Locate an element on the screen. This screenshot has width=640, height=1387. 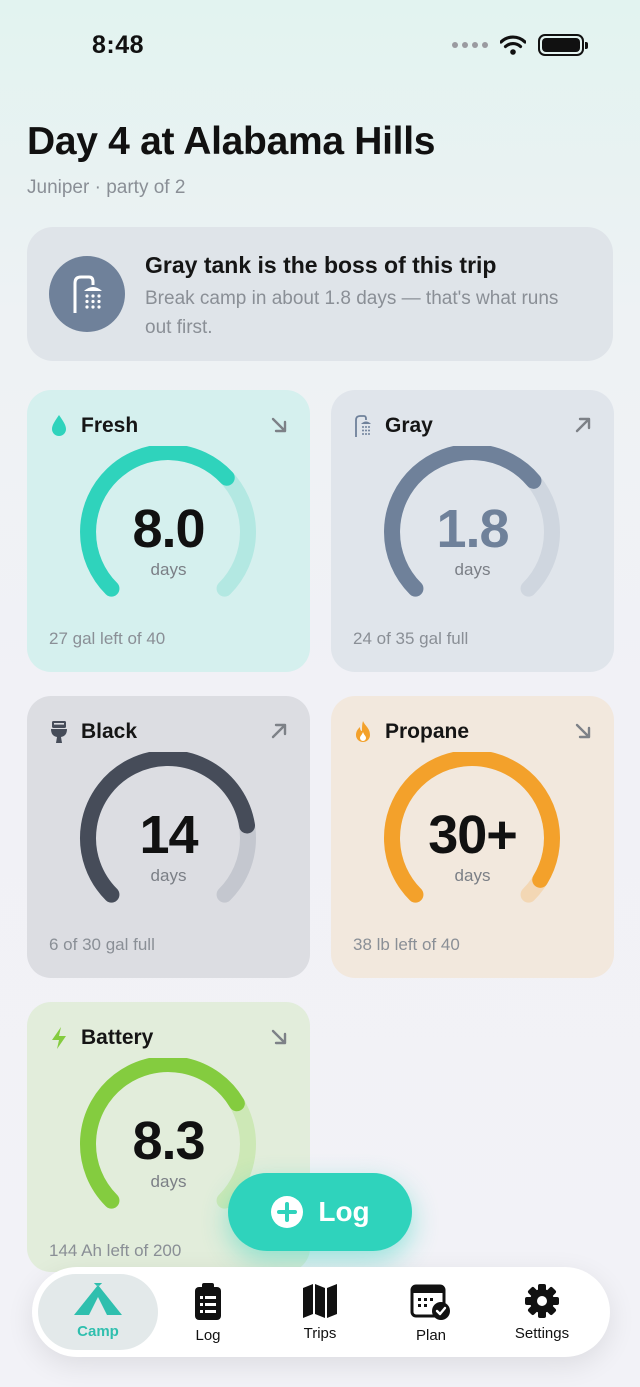
toilet-icon is located at coordinates (59, 732).